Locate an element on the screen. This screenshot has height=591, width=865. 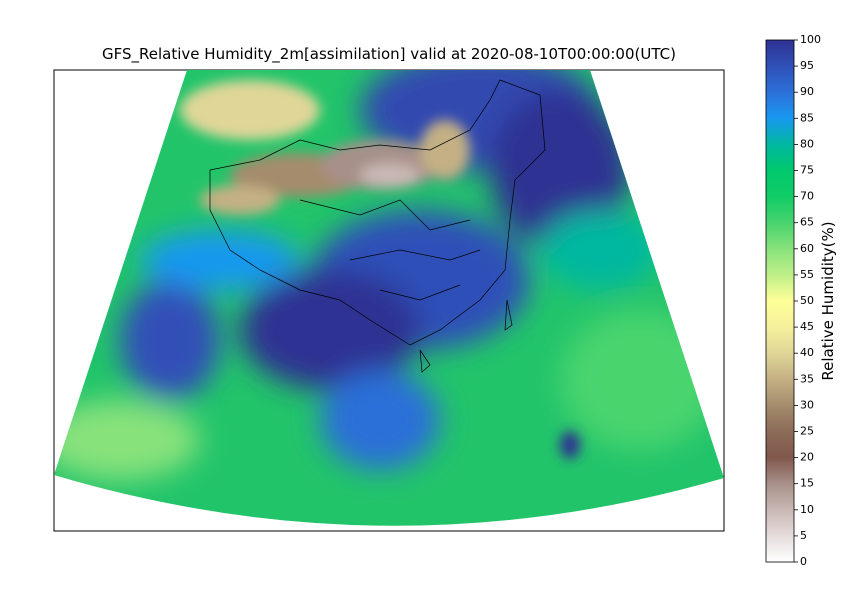
colorbar-tick-label: 0 is located at coordinates (803, 561).